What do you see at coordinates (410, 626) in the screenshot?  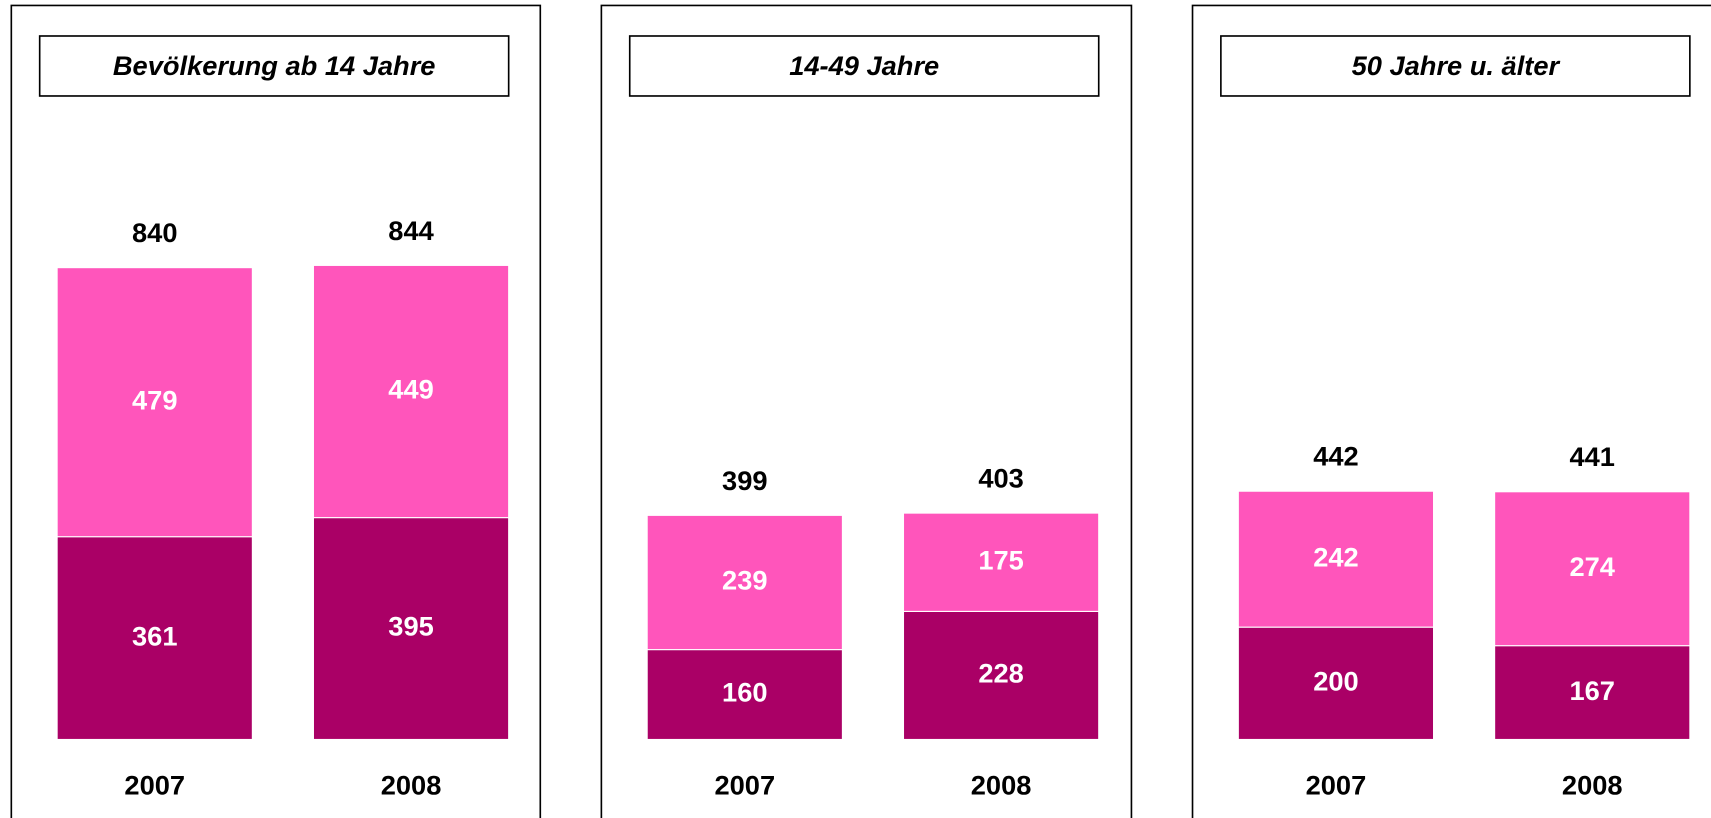 I see `value-label: 395` at bounding box center [410, 626].